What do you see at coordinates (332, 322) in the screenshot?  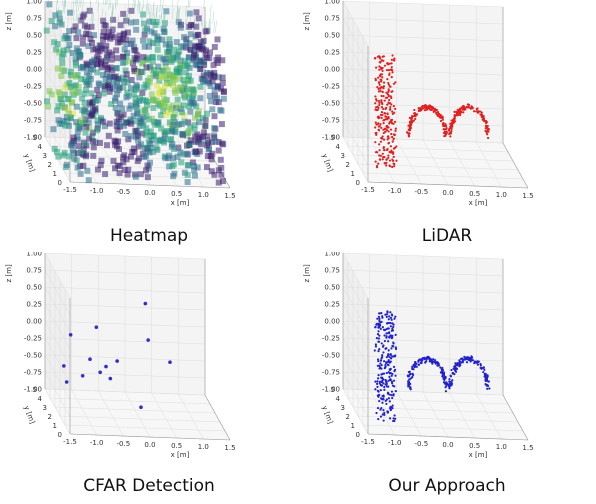 I see `z-tick-label: 0.00` at bounding box center [332, 322].